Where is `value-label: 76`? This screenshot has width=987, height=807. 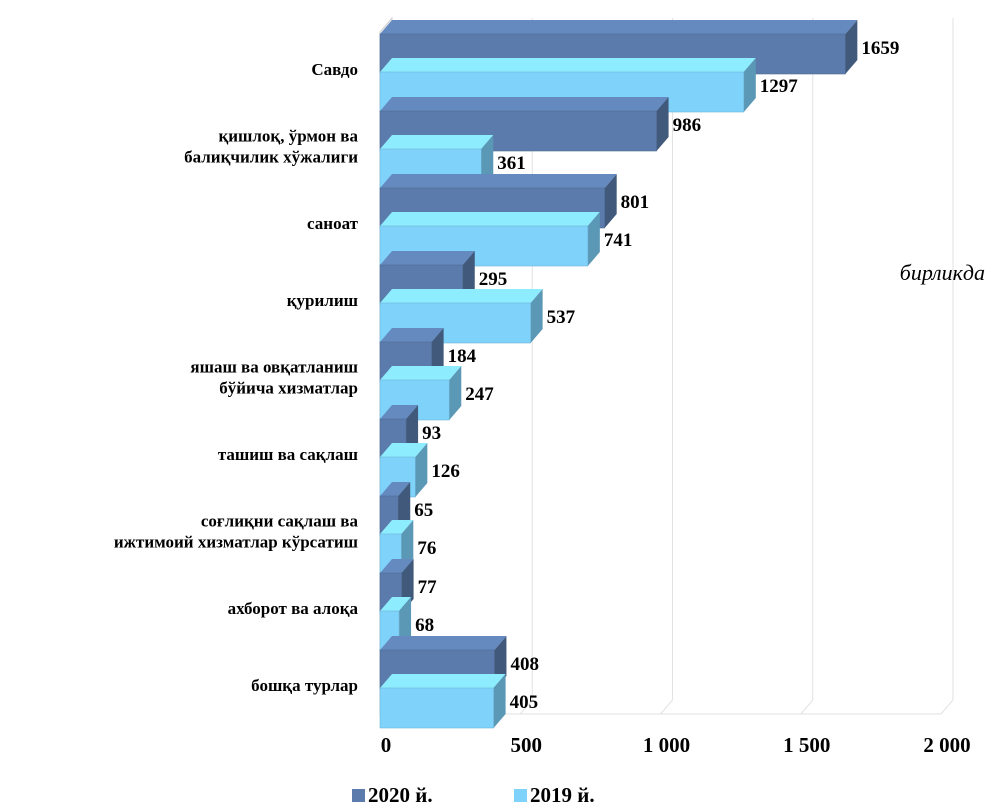 value-label: 76 is located at coordinates (426, 548).